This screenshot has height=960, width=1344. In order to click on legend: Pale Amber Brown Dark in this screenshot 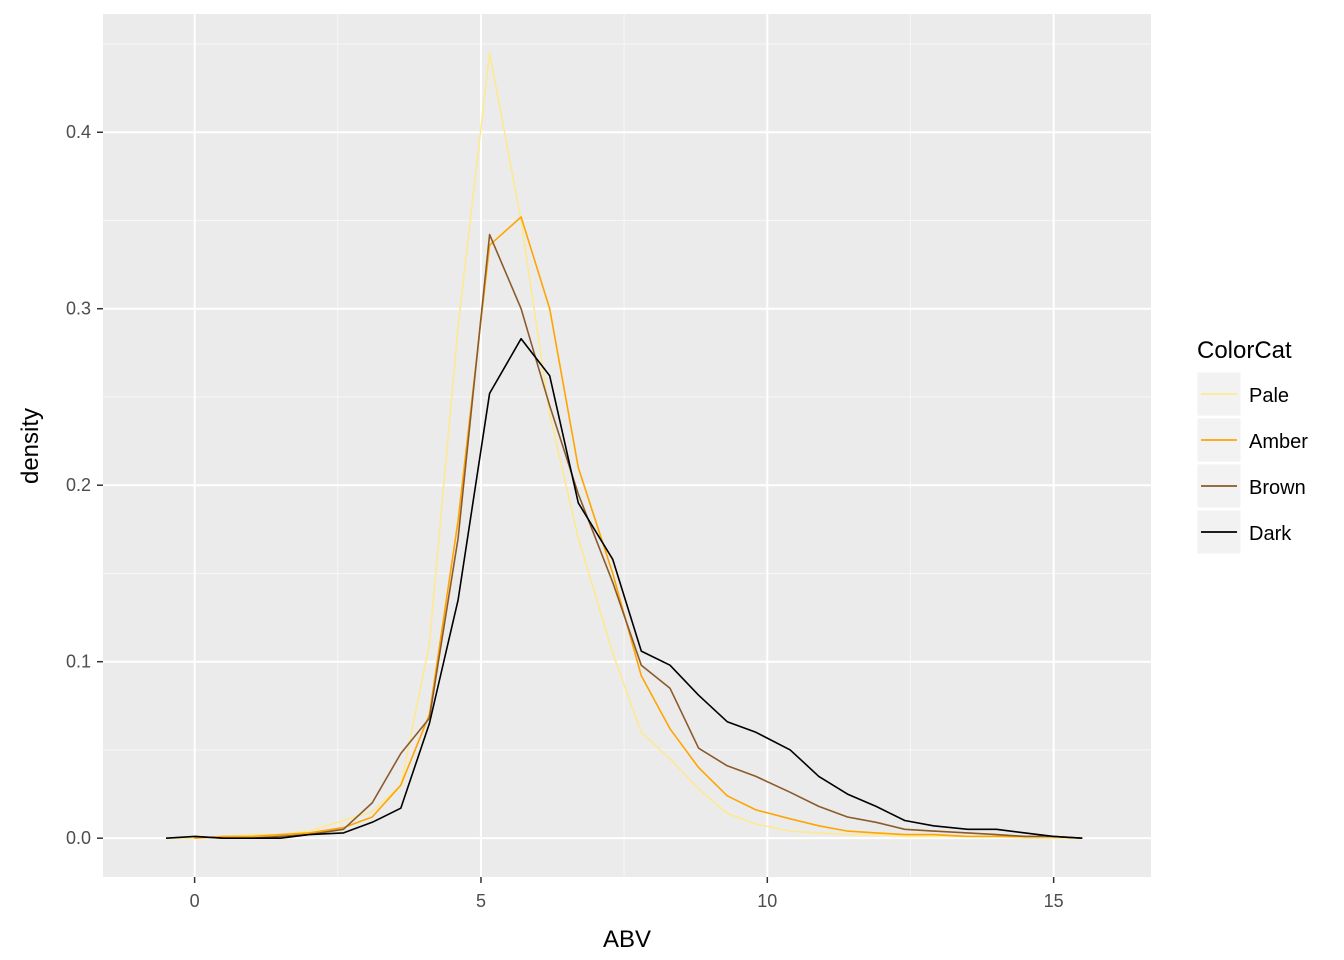, I will do `click(1252, 463)`.